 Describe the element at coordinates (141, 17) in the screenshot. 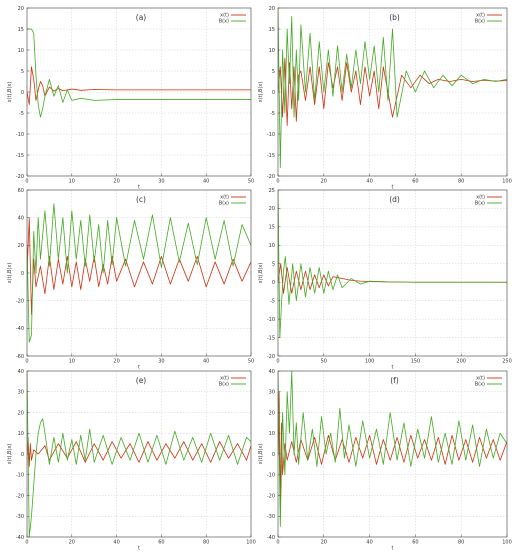

I see `panel-label: (a)` at that location.